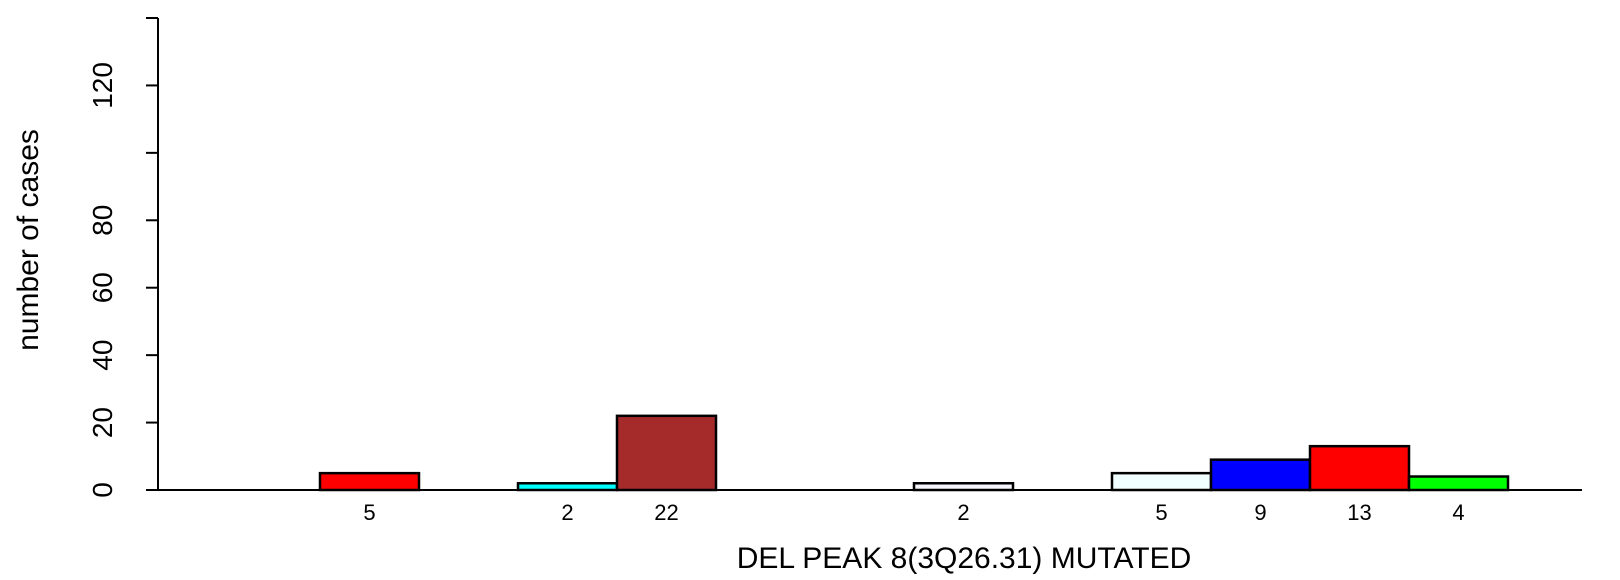  I want to click on bar-value-label: 13, so click(1359, 512).